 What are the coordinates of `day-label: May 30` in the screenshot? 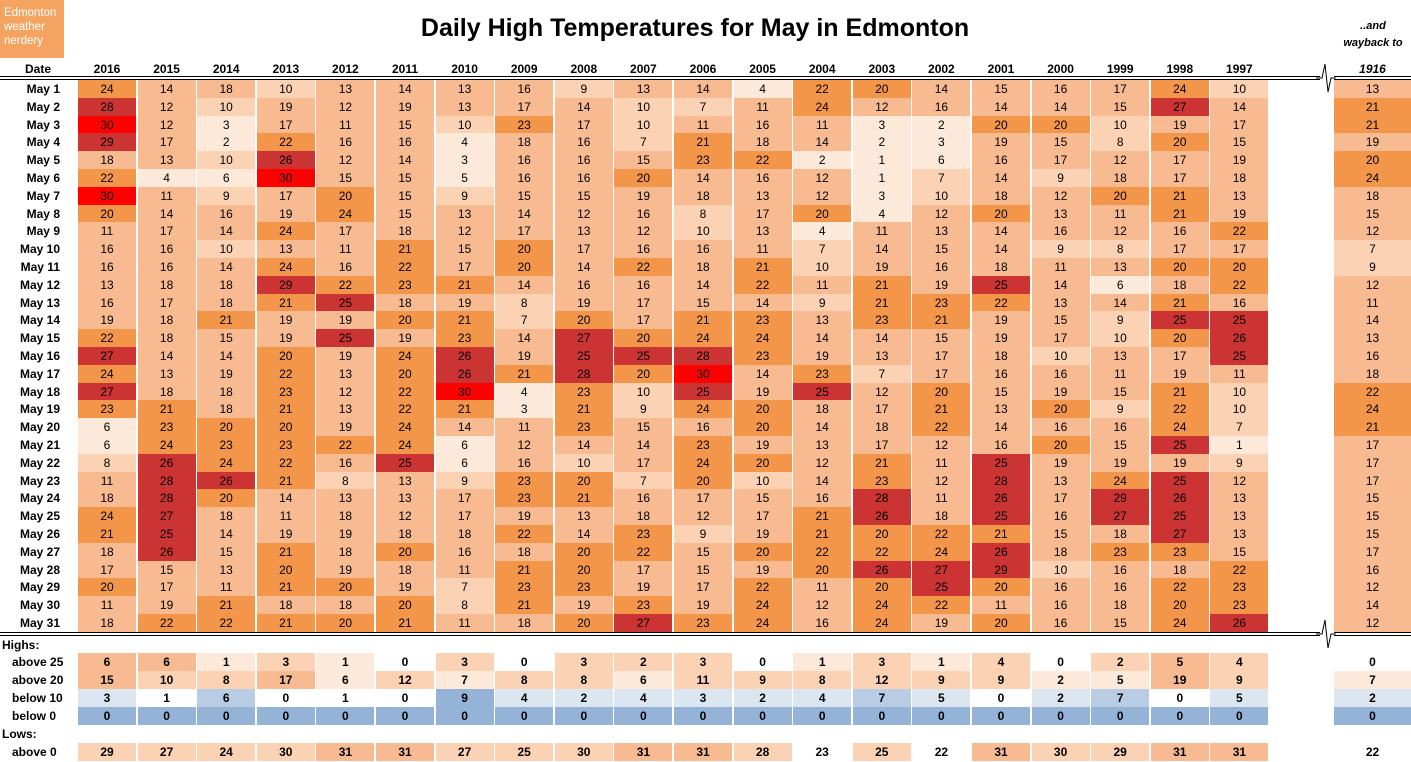 It's located at (39, 605).